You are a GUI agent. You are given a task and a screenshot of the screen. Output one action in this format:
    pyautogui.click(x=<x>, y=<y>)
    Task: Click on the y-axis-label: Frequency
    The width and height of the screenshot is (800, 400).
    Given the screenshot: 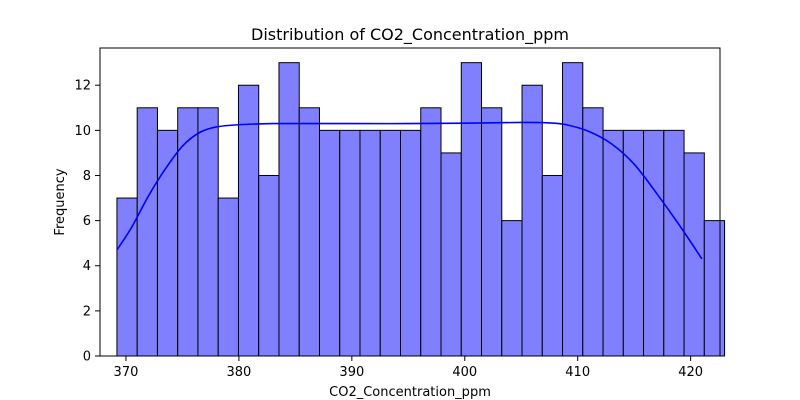 What is the action you would take?
    pyautogui.click(x=60, y=201)
    